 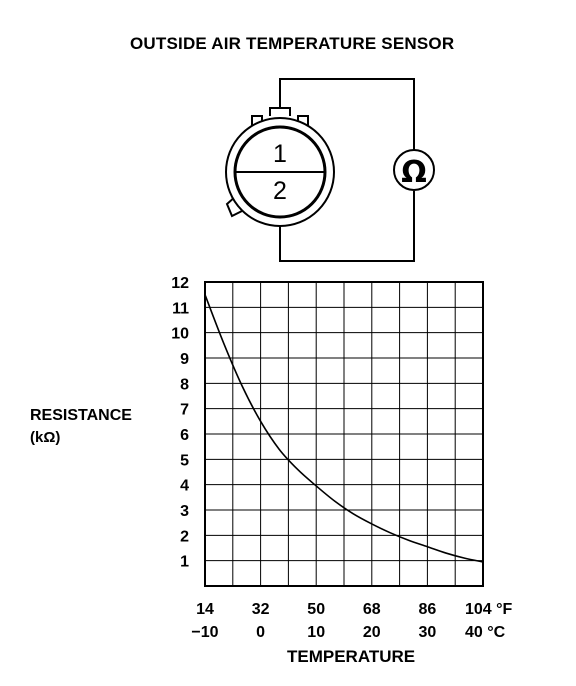 I want to click on x-tick-label-f: 86, so click(x=428, y=609).